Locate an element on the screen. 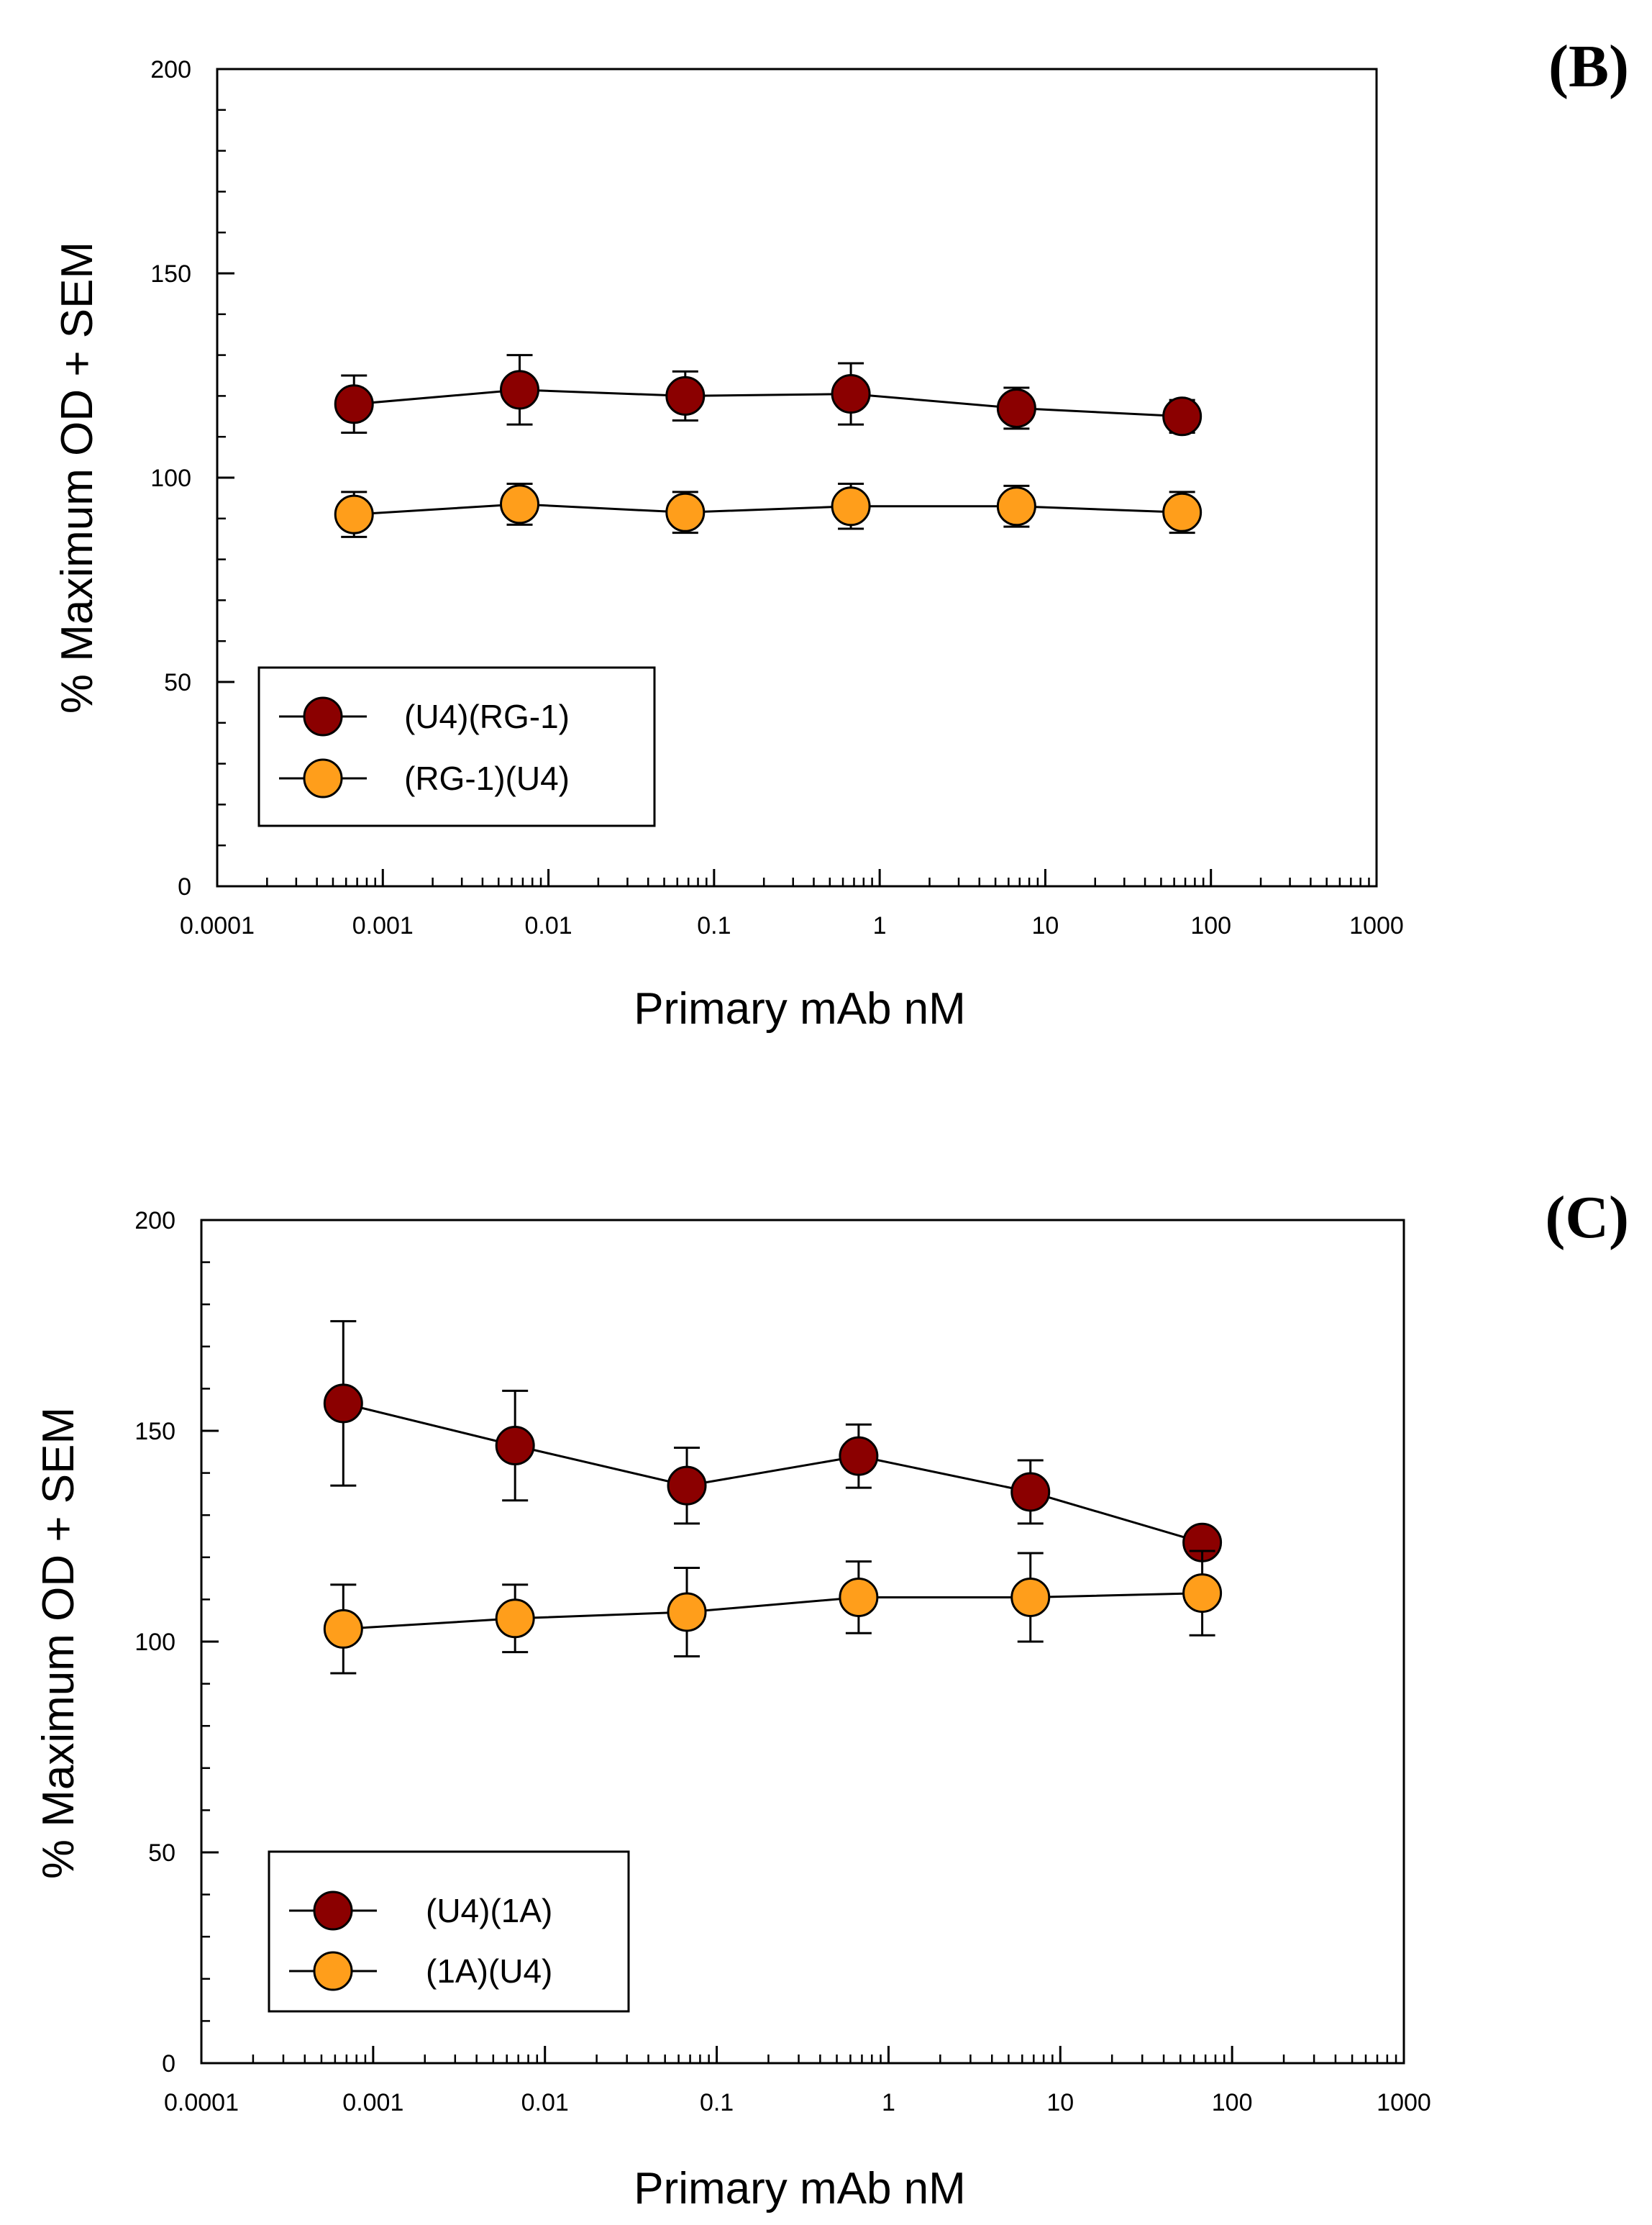  y-tick-labels-c: 0 50 100 150 200 is located at coordinates (154, 1642).